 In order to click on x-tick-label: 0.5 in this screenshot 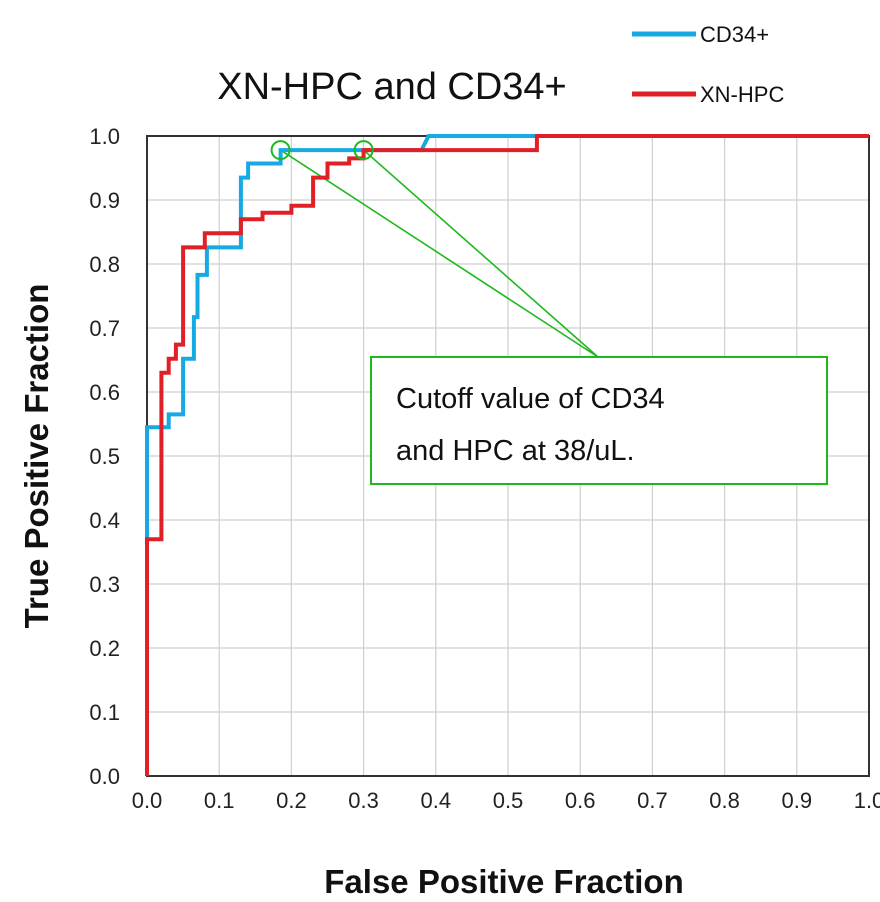, I will do `click(508, 800)`.